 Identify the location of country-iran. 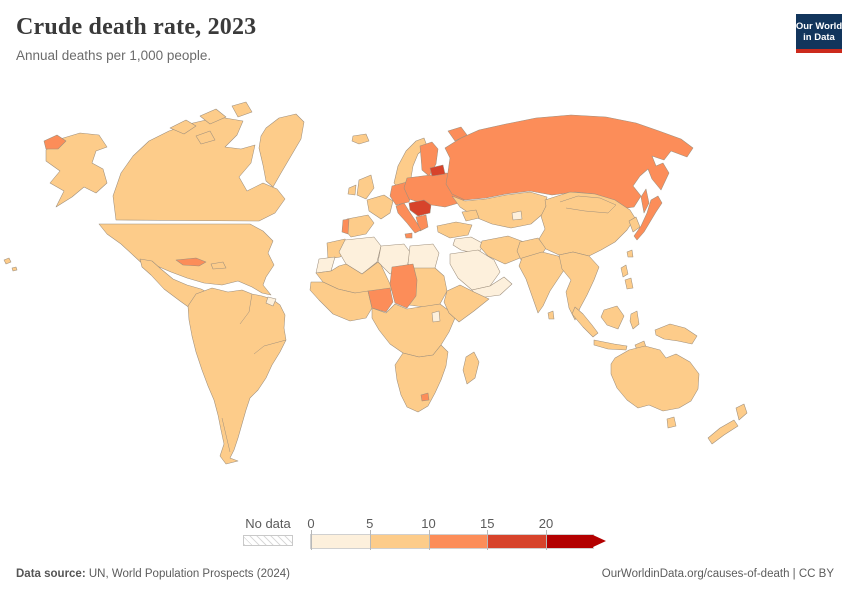
(502, 250).